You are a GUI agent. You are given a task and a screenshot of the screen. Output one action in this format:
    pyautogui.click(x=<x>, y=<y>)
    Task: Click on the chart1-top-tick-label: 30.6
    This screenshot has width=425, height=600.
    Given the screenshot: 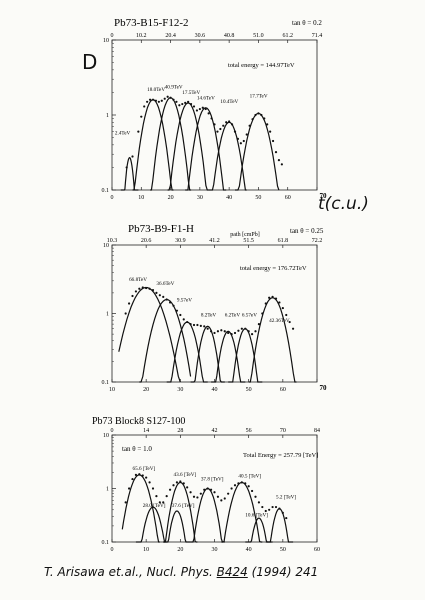 What is the action you would take?
    pyautogui.click(x=200, y=36)
    